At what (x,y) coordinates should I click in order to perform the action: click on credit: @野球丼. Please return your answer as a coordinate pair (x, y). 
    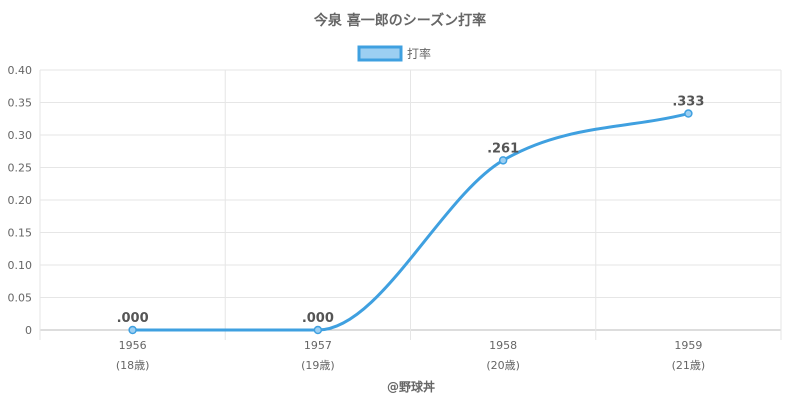
    Looking at the image, I should click on (411, 386).